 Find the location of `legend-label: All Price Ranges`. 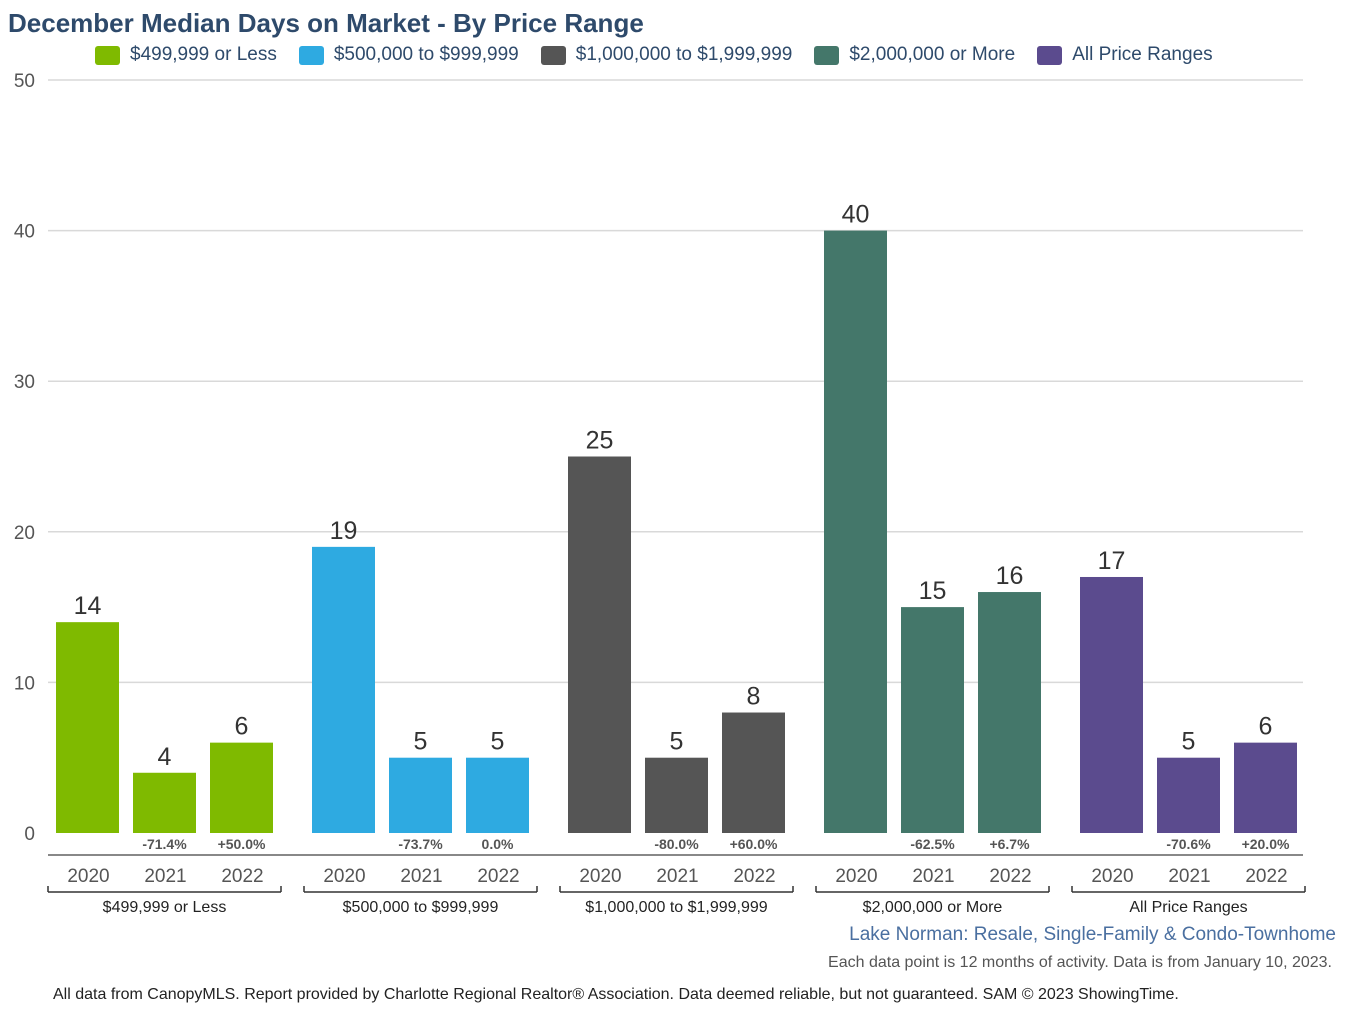

legend-label: All Price Ranges is located at coordinates (1142, 54).